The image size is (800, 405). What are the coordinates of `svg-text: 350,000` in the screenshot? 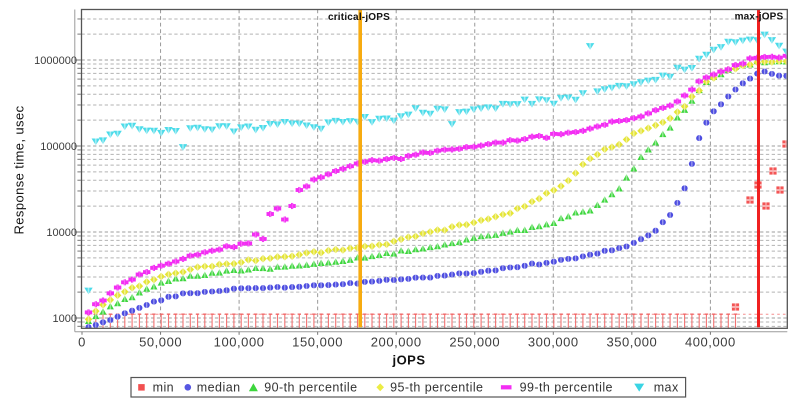 It's located at (631, 342).